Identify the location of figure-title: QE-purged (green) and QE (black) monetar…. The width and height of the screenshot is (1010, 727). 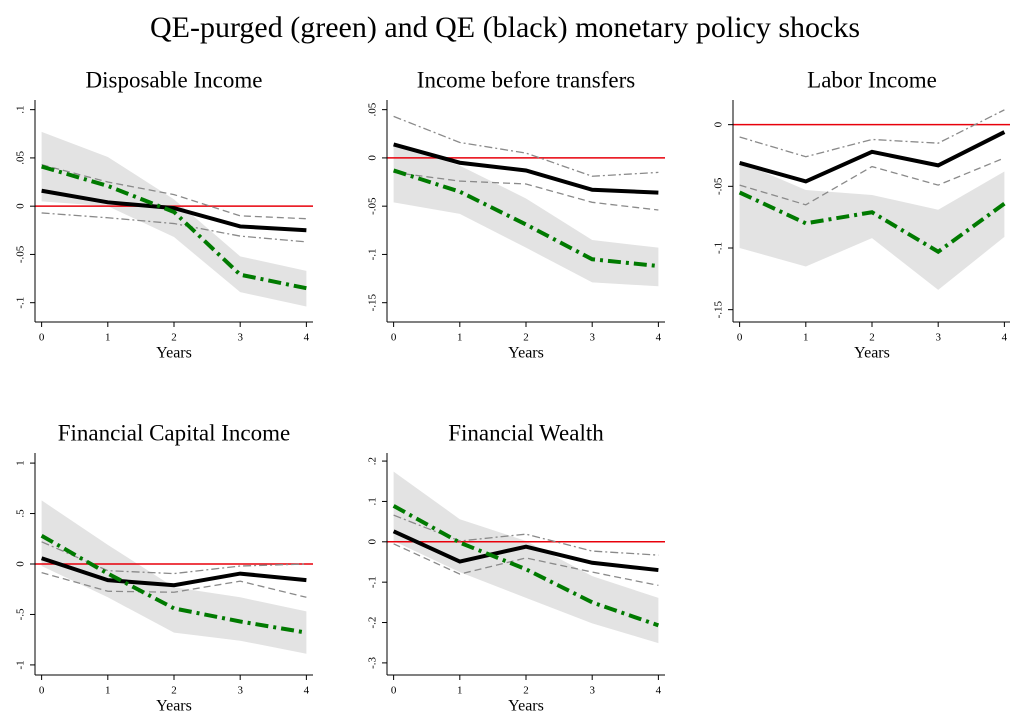
(505, 27).